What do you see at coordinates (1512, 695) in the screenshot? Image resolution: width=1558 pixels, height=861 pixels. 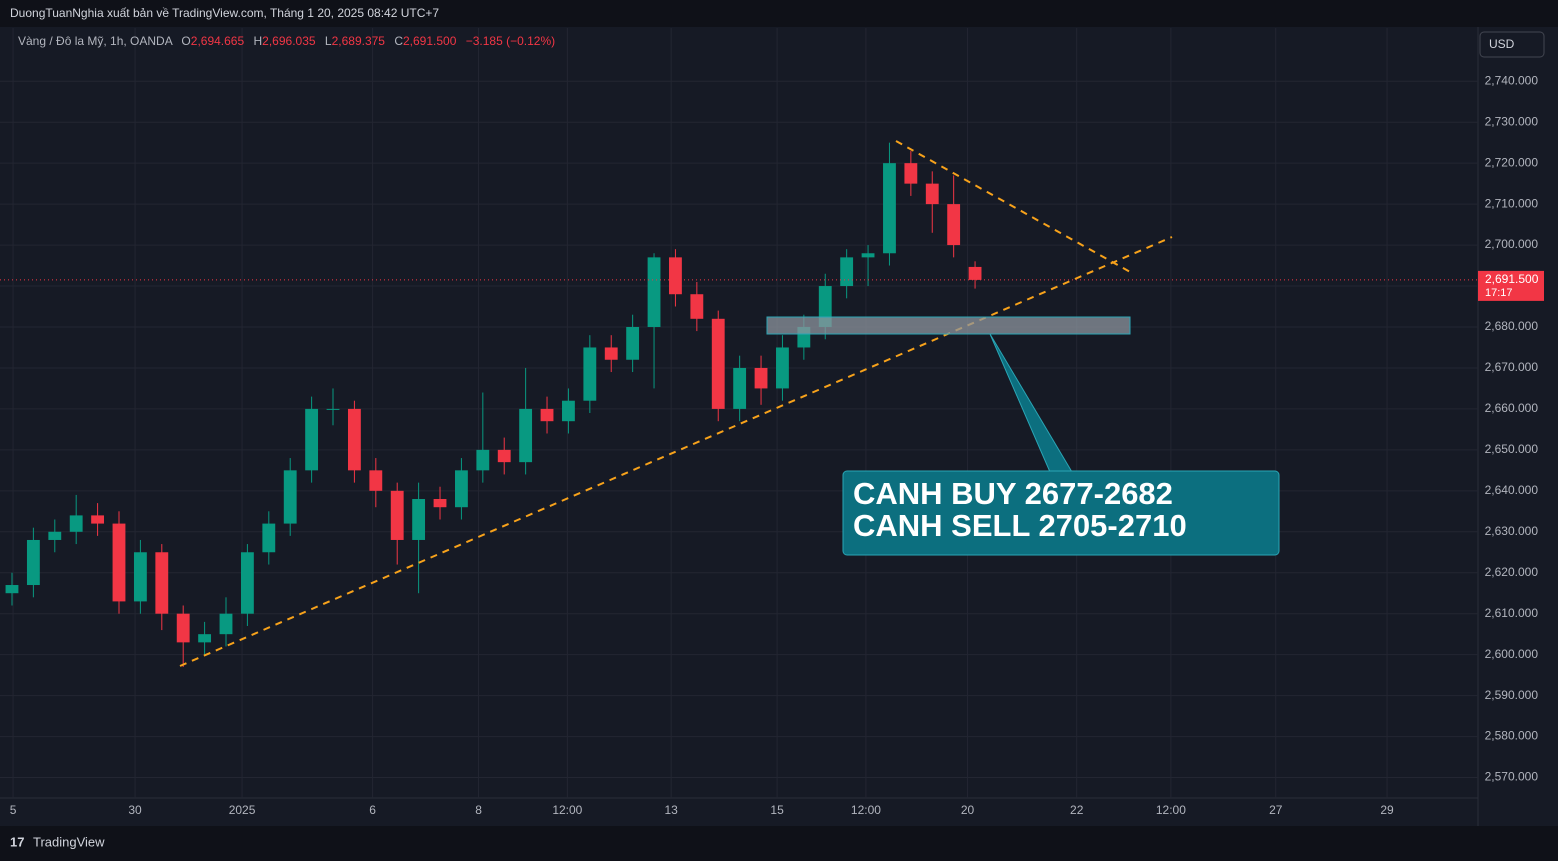 I see `y-tick-label: 2,590.000` at bounding box center [1512, 695].